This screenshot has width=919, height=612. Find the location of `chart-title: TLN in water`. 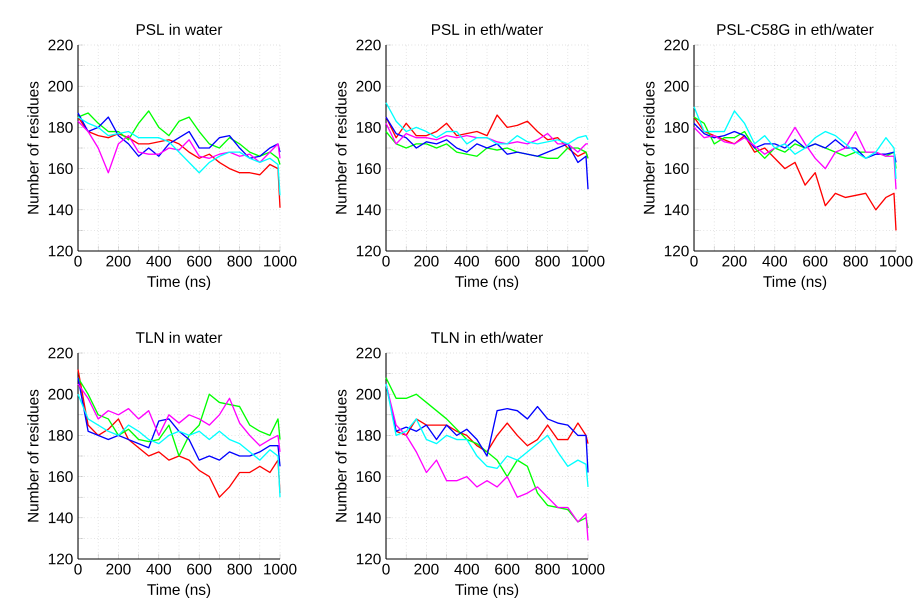

chart-title: TLN in water is located at coordinates (179, 337).